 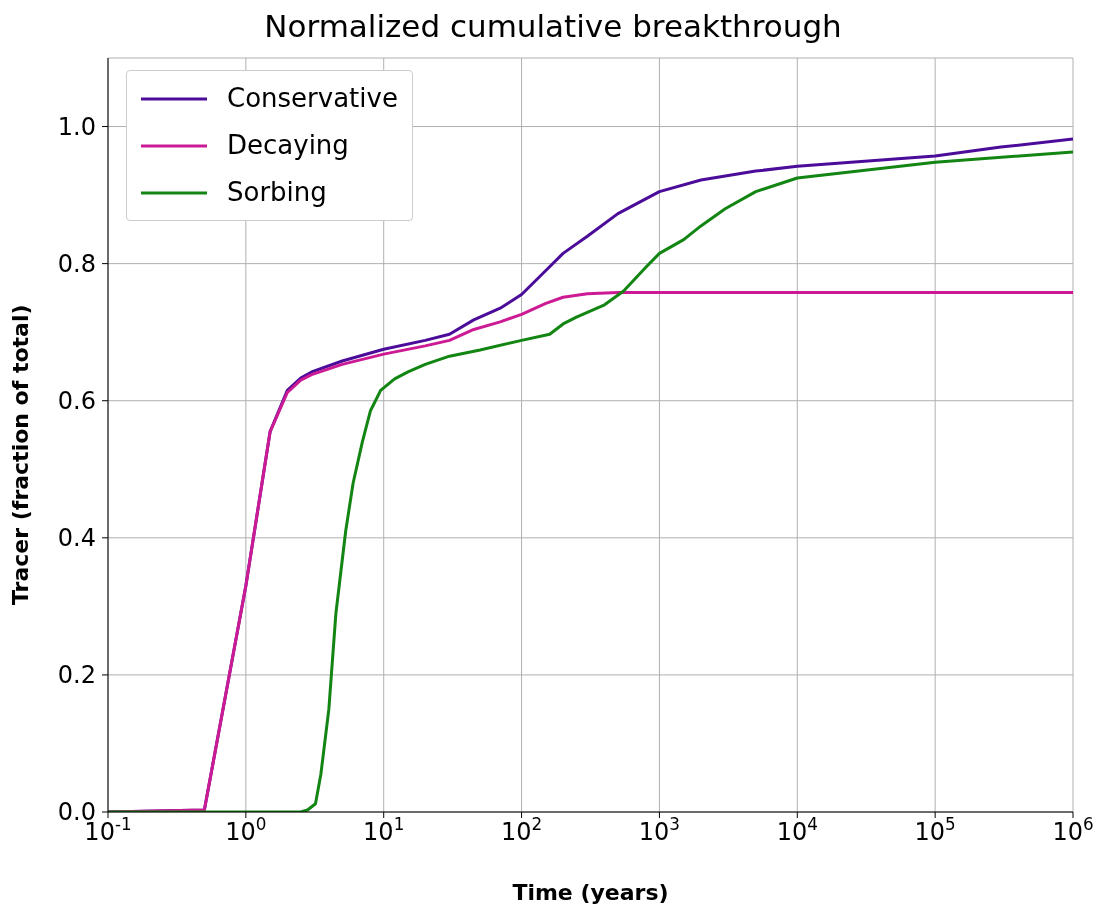 What do you see at coordinates (935, 830) in the screenshot?
I see `x-tick-label: 10$^{5}$` at bounding box center [935, 830].